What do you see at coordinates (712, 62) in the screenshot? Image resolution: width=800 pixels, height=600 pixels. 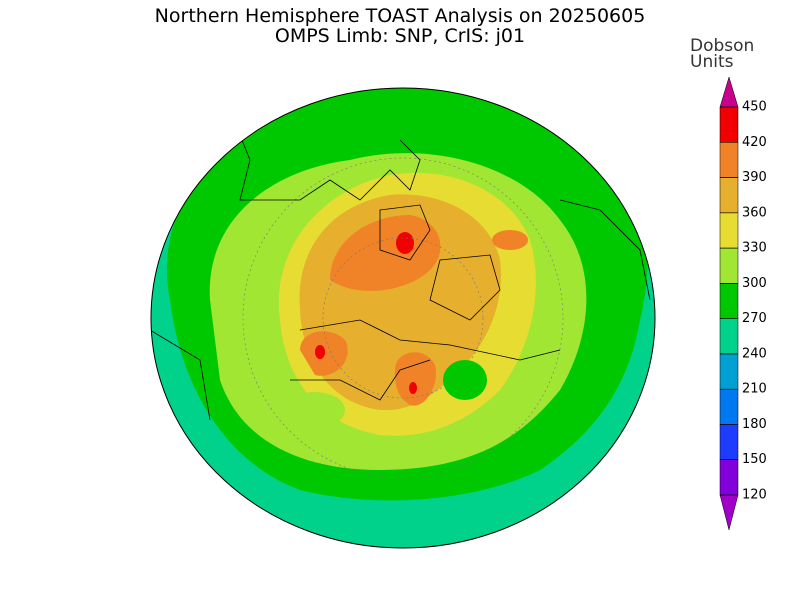 I see `colorbar-title: Units` at bounding box center [712, 62].